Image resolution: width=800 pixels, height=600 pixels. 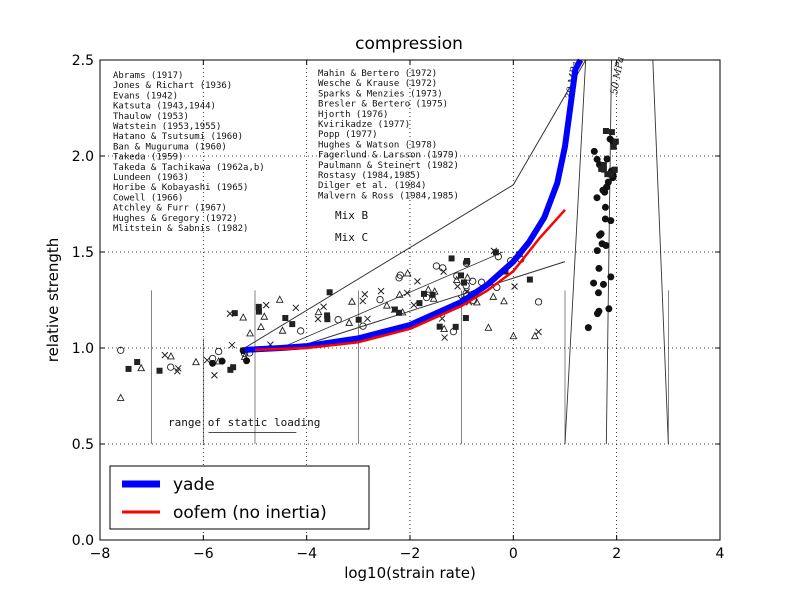 What do you see at coordinates (172, 86) in the screenshot?
I see `scan-legend-left-entry: Jones & Richart (1936)` at bounding box center [172, 86].